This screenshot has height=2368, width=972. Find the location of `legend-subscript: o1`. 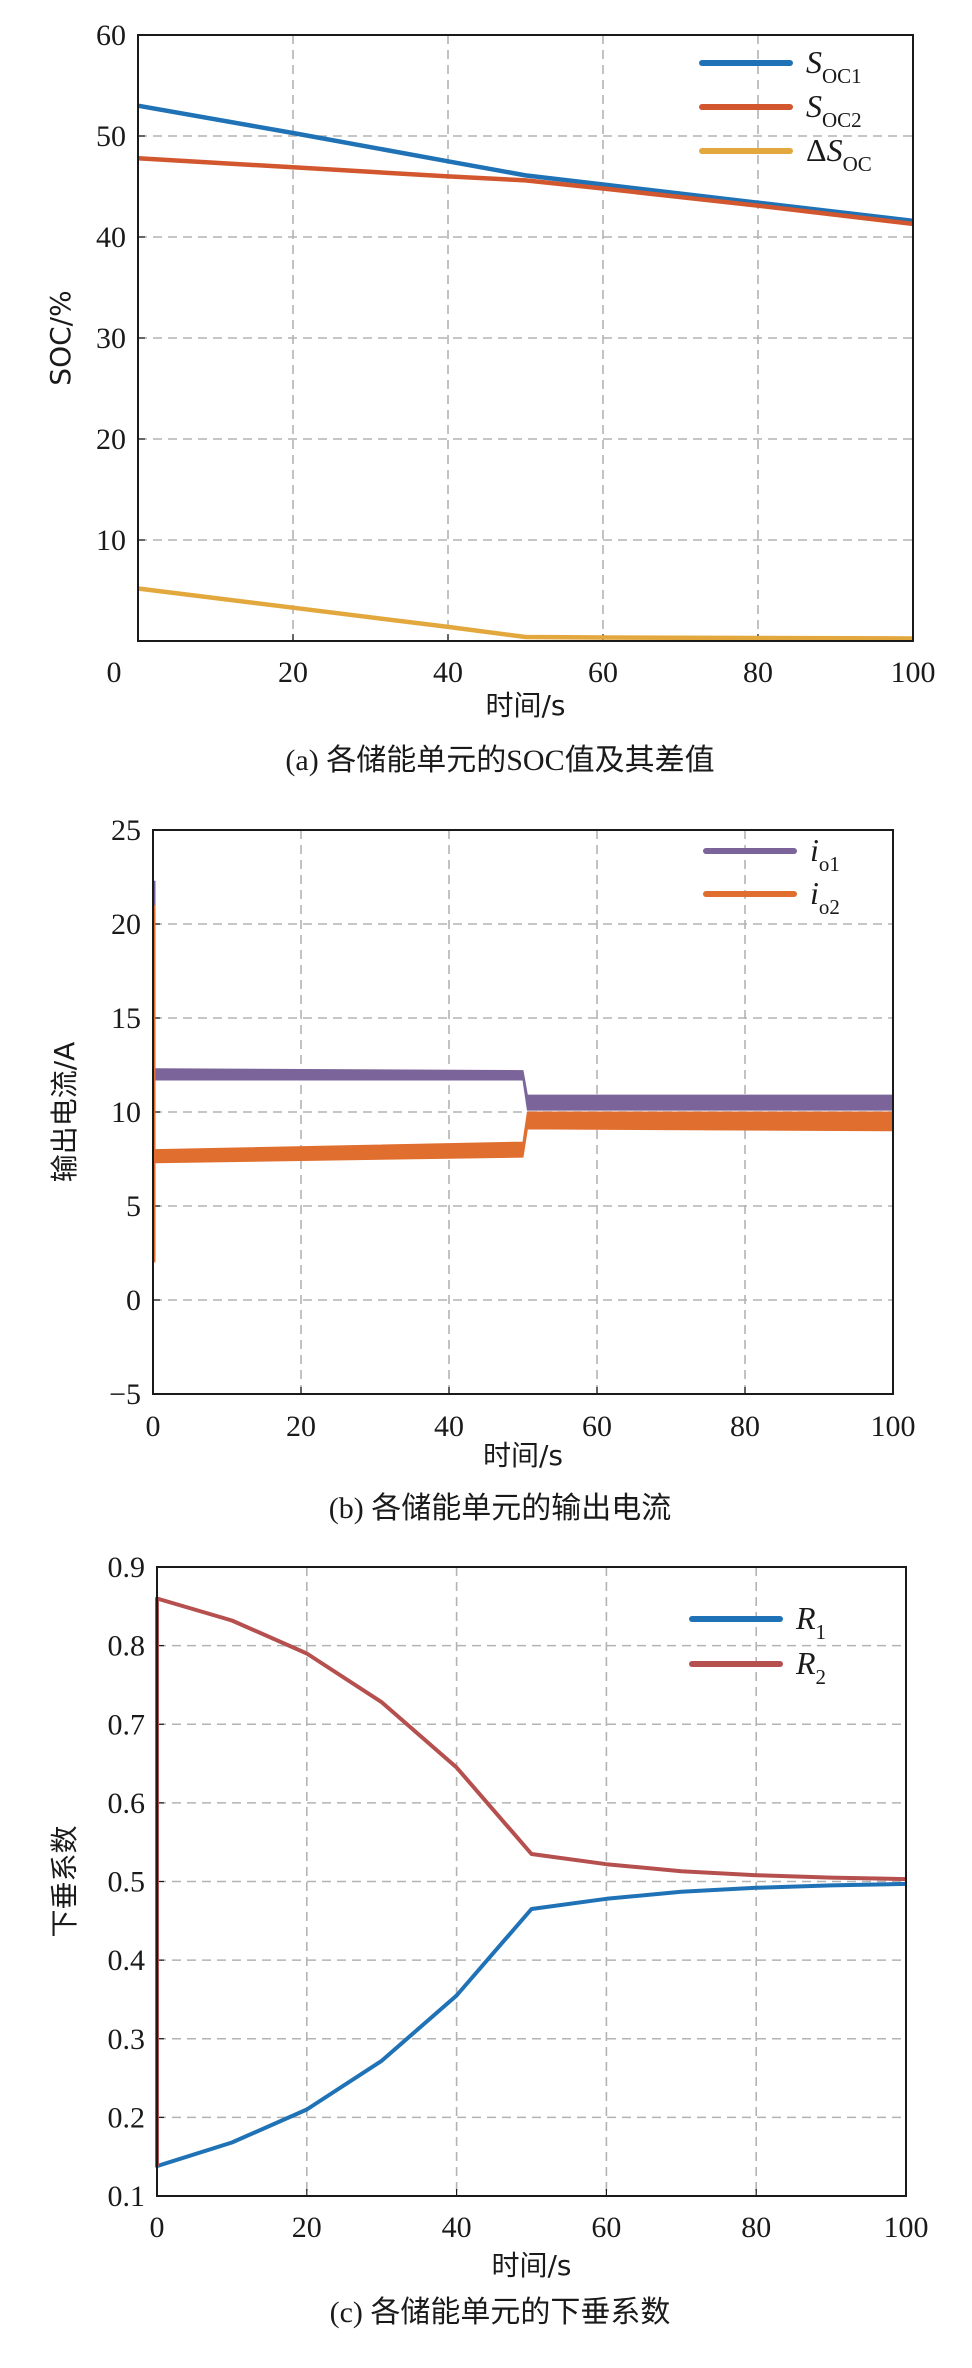

legend-subscript: o1 is located at coordinates (829, 864).